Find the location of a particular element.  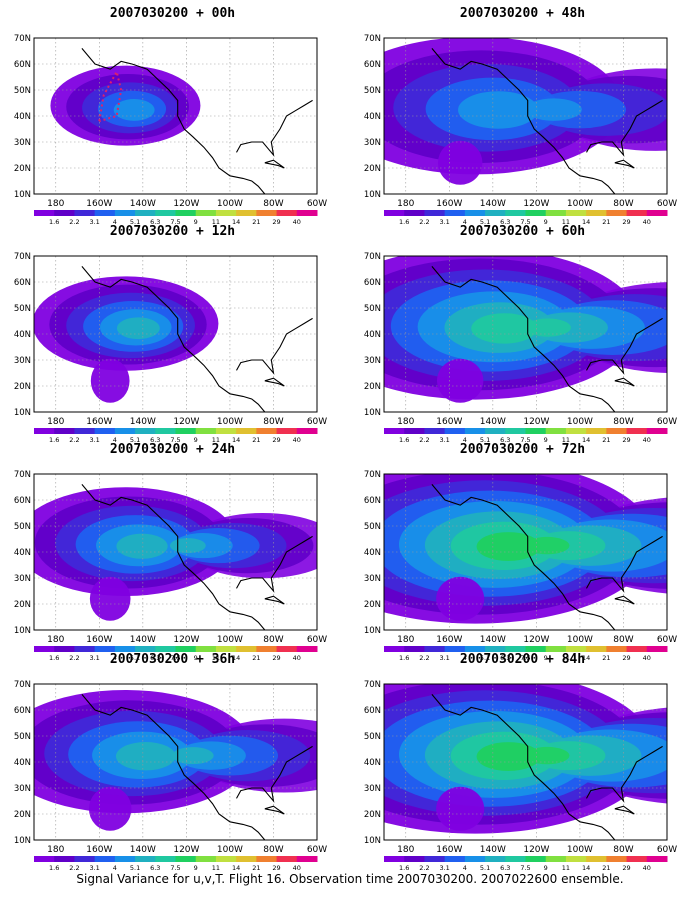

x-tick-label: 140W is located at coordinates (493, 204).